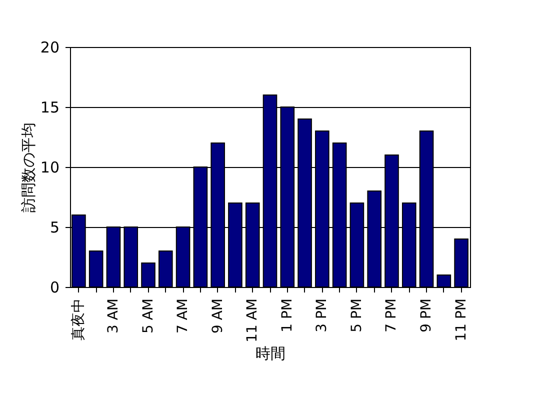 This screenshot has height=398, width=548. I want to click on x-tick-label: 11 AM, so click(252, 320).